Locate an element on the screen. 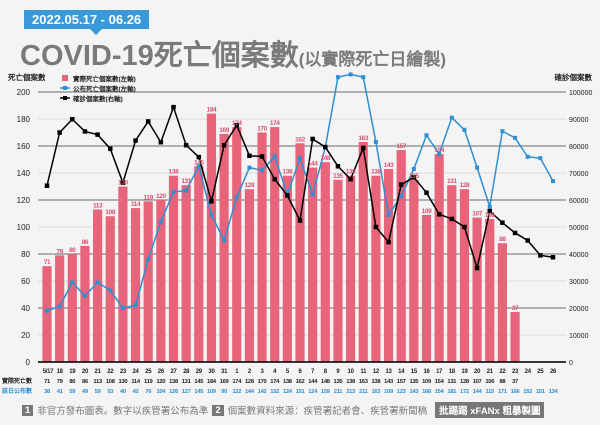 Image resolution: width=600 pixels, height=425 pixels. actual-deaths-value: 131 is located at coordinates (452, 382).